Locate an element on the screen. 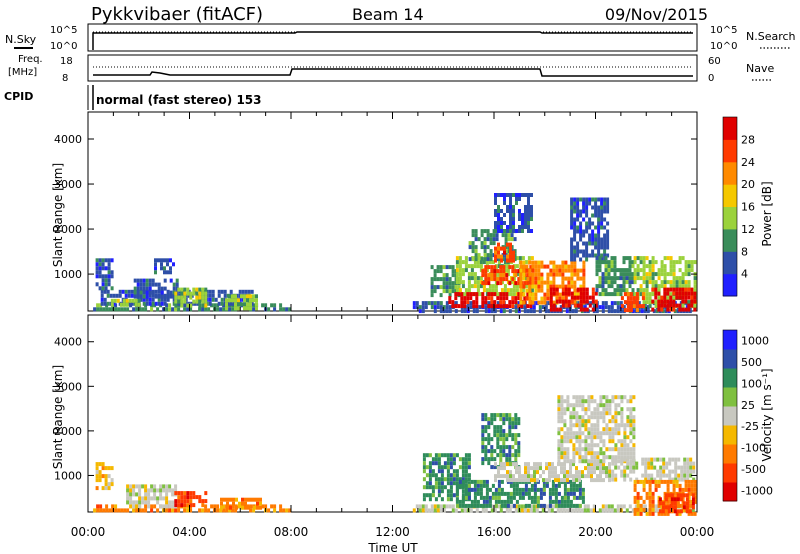  power-ylabel: Slant Range [km] is located at coordinates (58, 215).